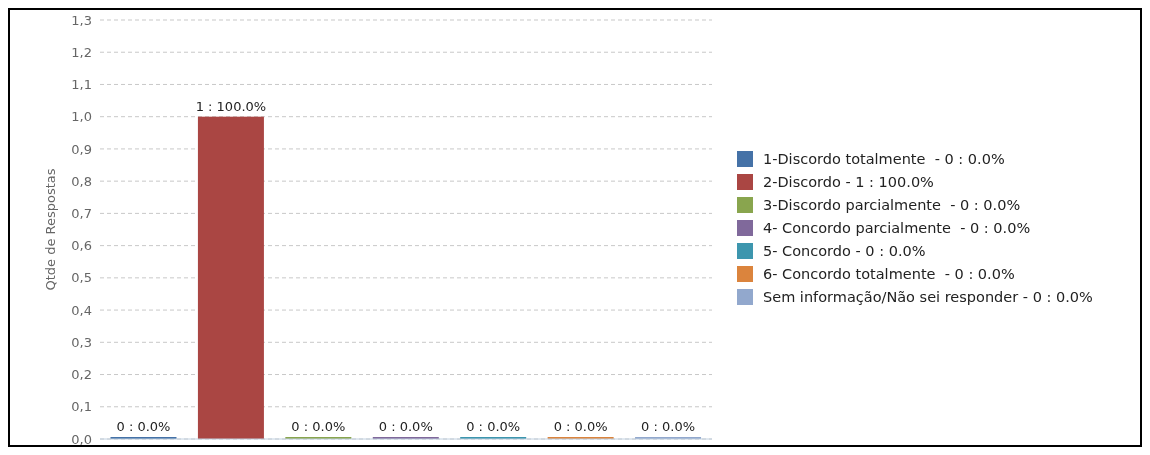 The image size is (1150, 455). What do you see at coordinates (81, 310) in the screenshot?
I see `y-tick-label: 0,4` at bounding box center [81, 310].